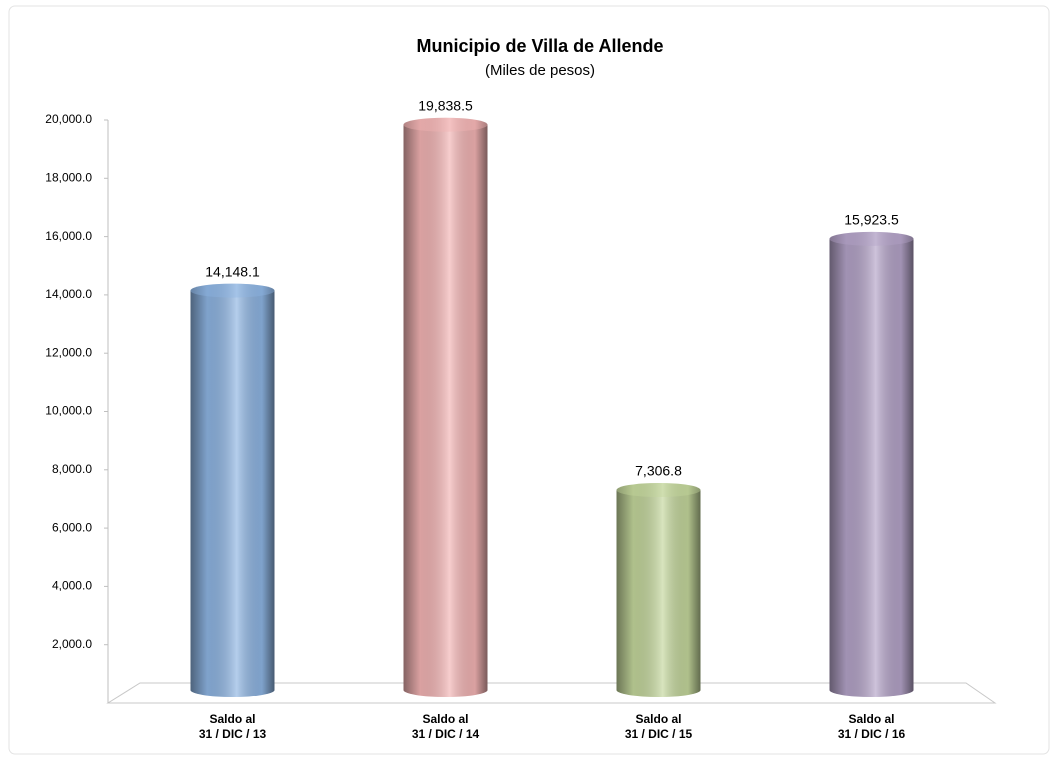 This screenshot has width=1053, height=757. Describe the element at coordinates (872, 734) in the screenshot. I see `x-tick-label: 31 / DIC / 16` at that location.